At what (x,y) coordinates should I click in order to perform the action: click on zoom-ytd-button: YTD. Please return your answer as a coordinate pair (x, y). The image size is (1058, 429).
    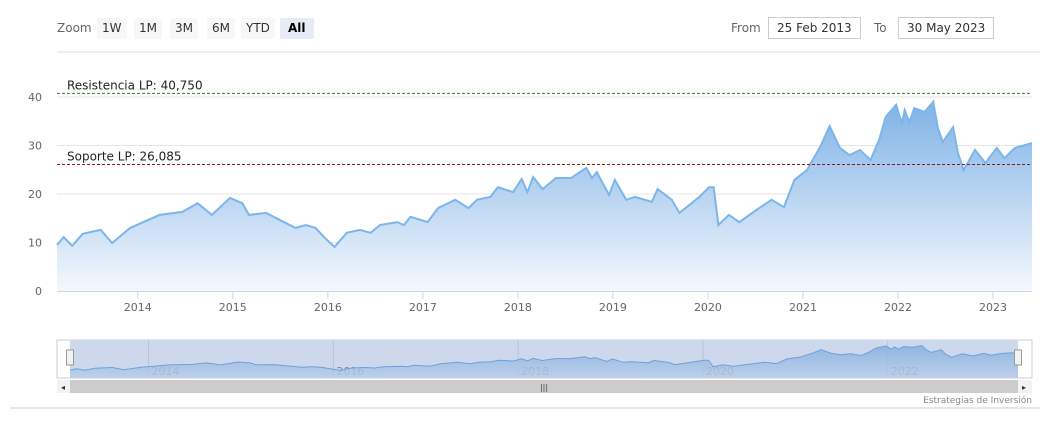
    Looking at the image, I should click on (258, 28).